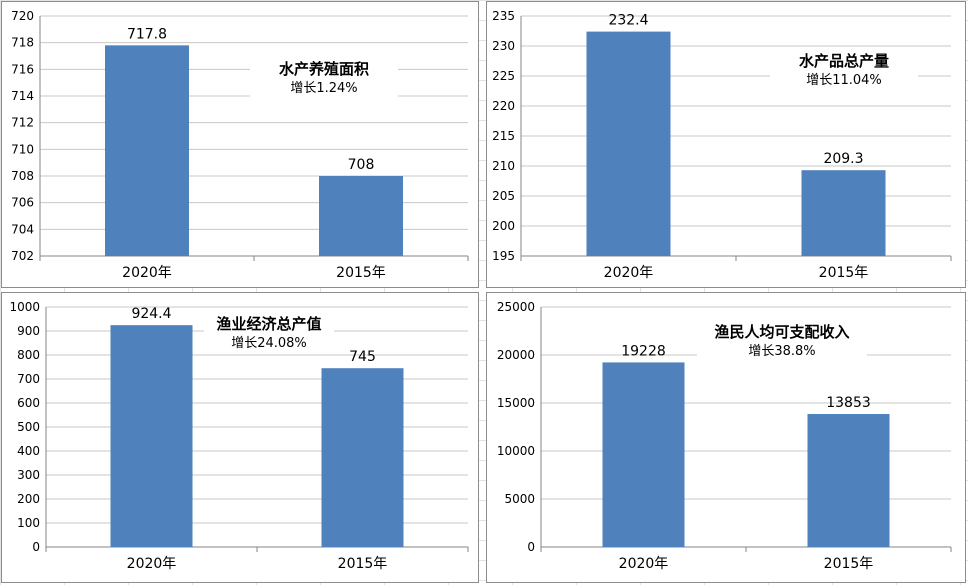  I want to click on chart-annotation: 渔民人均可支配收入 增长38.8%, so click(782, 342).